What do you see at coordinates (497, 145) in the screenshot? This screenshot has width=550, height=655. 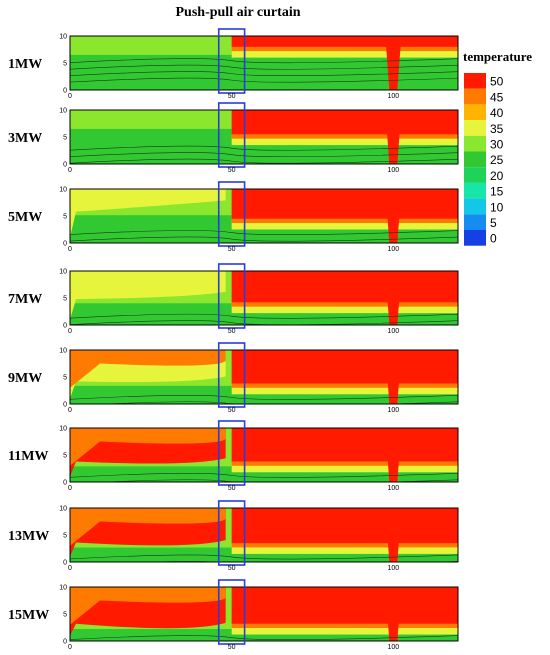 I see `legend-label-30: 30` at bounding box center [497, 145].